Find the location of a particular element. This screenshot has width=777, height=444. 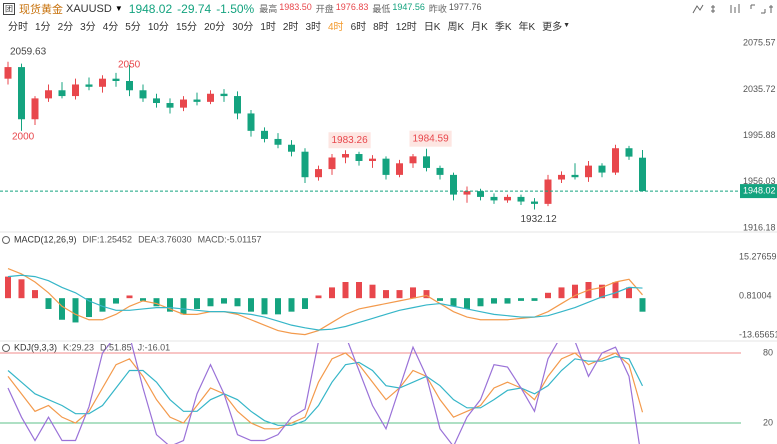

timeframe-tab: 2分 is located at coordinates (65, 27).